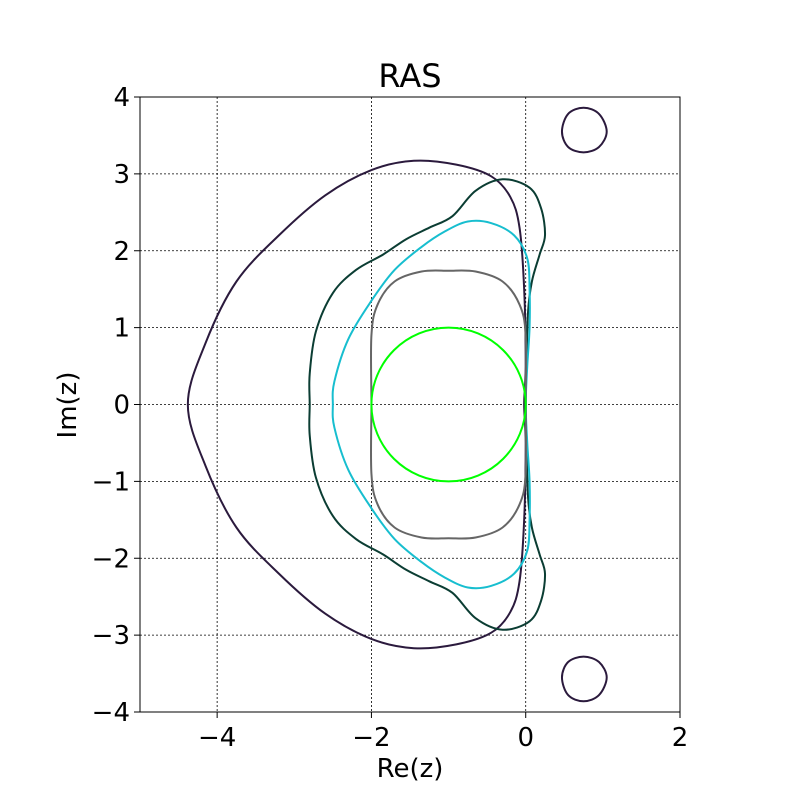  I want to click on y-tick-label: −2, so click(111, 559).